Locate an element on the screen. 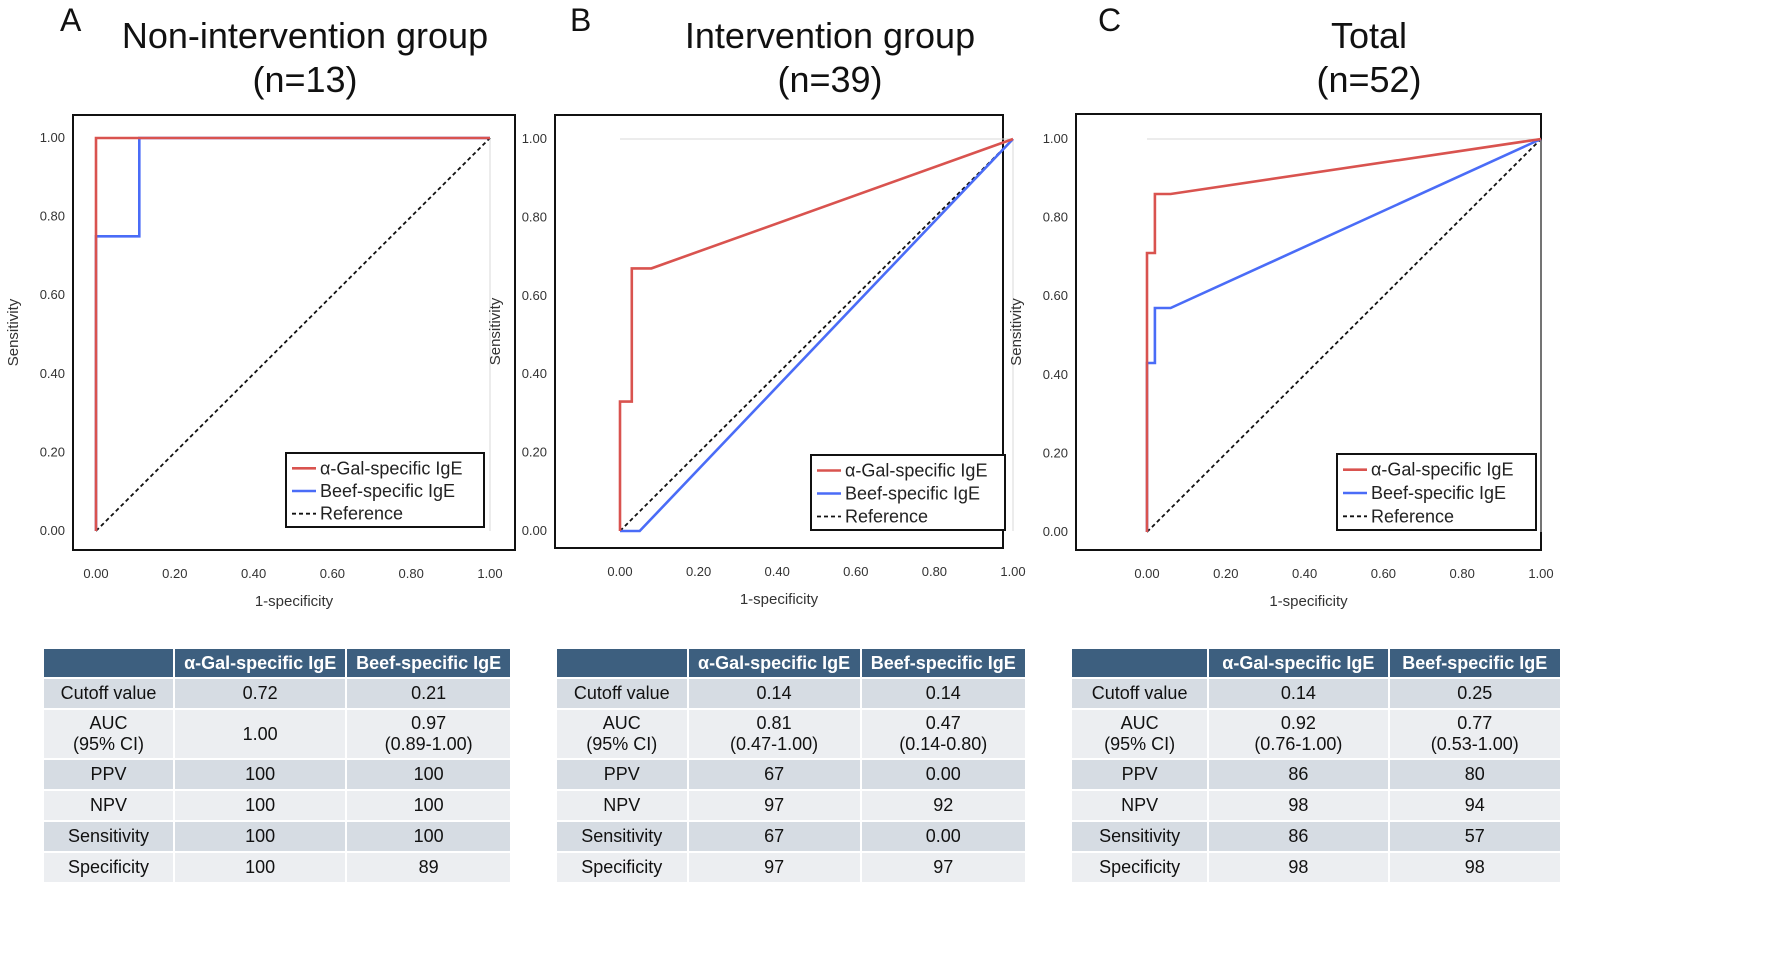 The height and width of the screenshot is (976, 1772). table-row: Specificity 97 97 is located at coordinates (791, 867).